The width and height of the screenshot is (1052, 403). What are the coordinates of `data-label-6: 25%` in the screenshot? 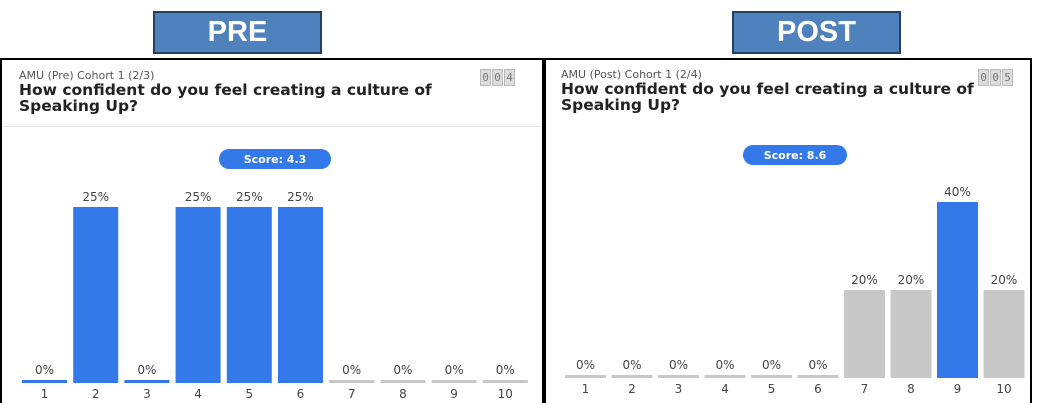 It's located at (300, 197).